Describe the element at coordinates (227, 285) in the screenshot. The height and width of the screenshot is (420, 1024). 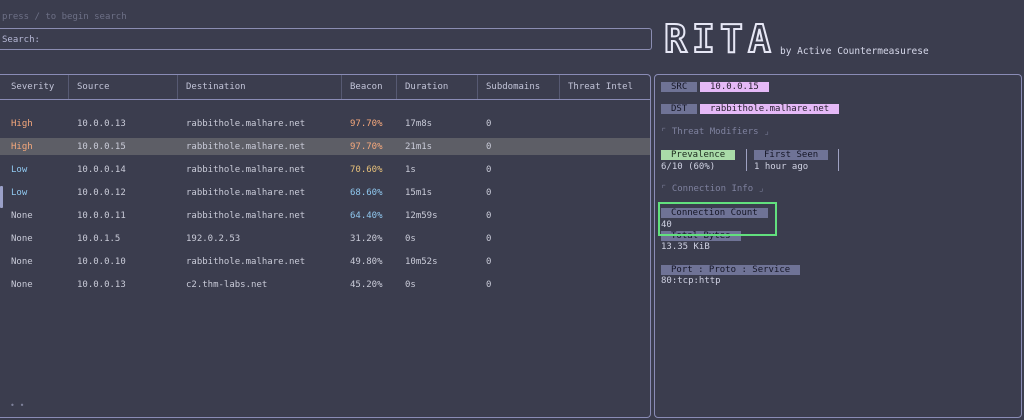
I see `cell-destination: c2.thm-labs.net` at that location.